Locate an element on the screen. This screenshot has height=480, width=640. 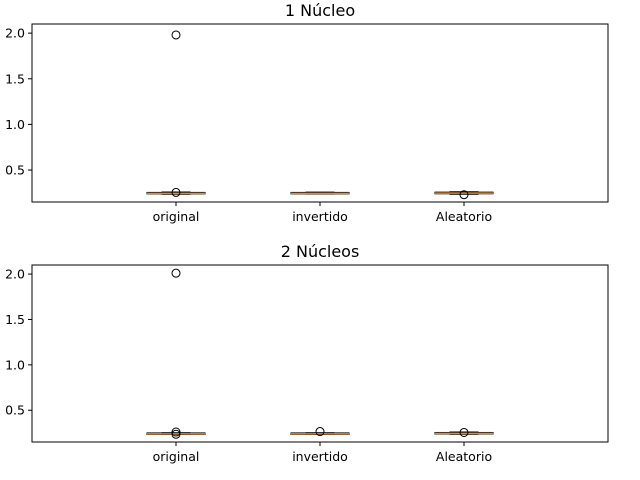
chart-title: 1 Núcleo is located at coordinates (320, 10).